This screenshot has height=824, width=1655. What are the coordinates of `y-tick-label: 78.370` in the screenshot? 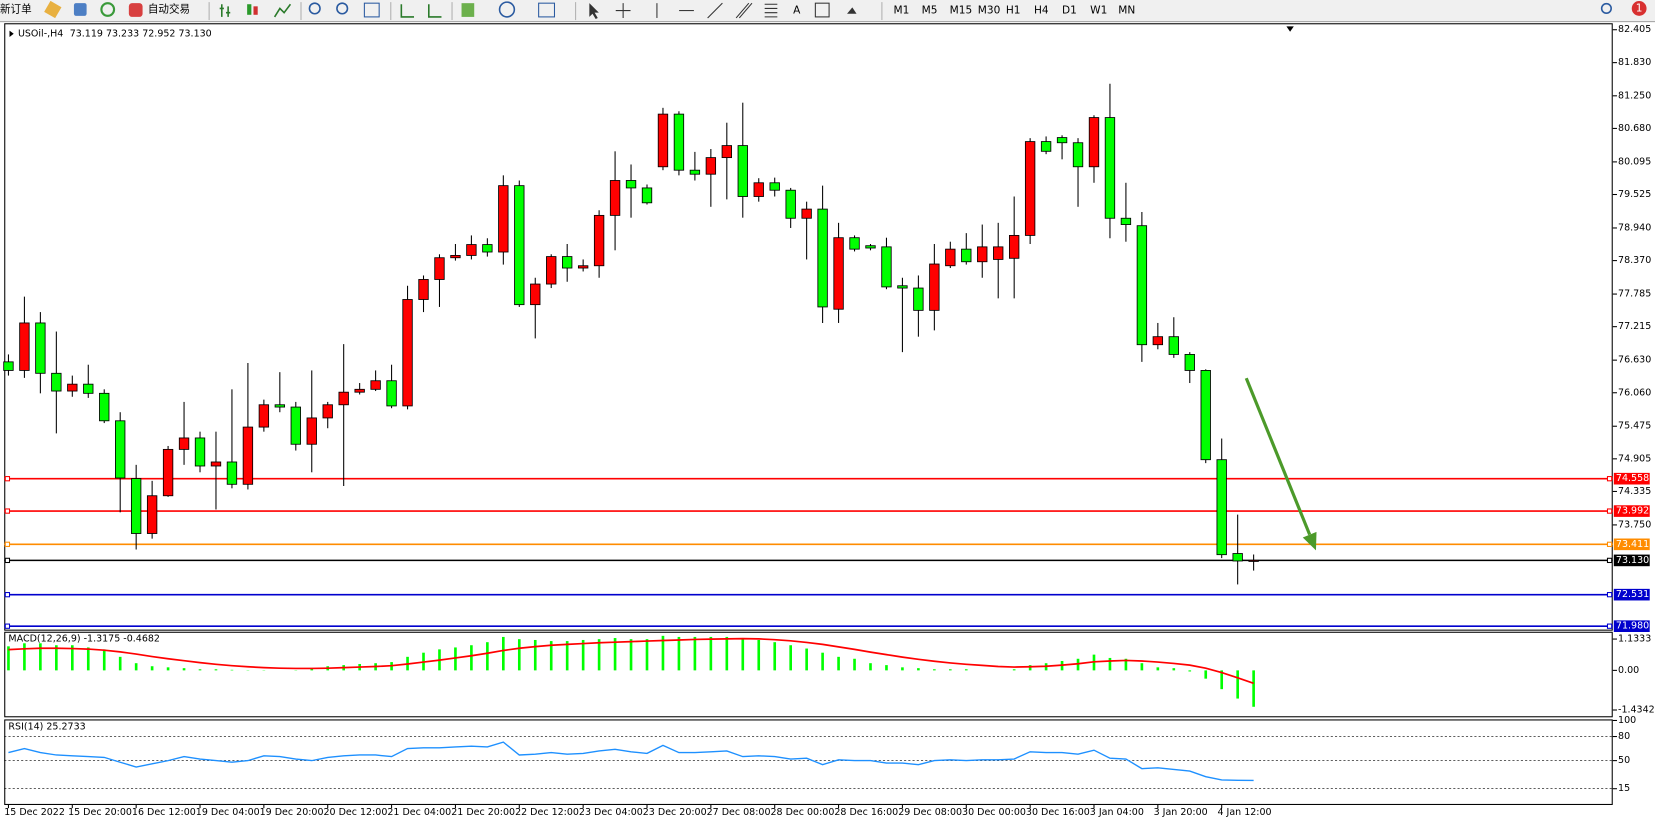 It's located at (1634, 260).